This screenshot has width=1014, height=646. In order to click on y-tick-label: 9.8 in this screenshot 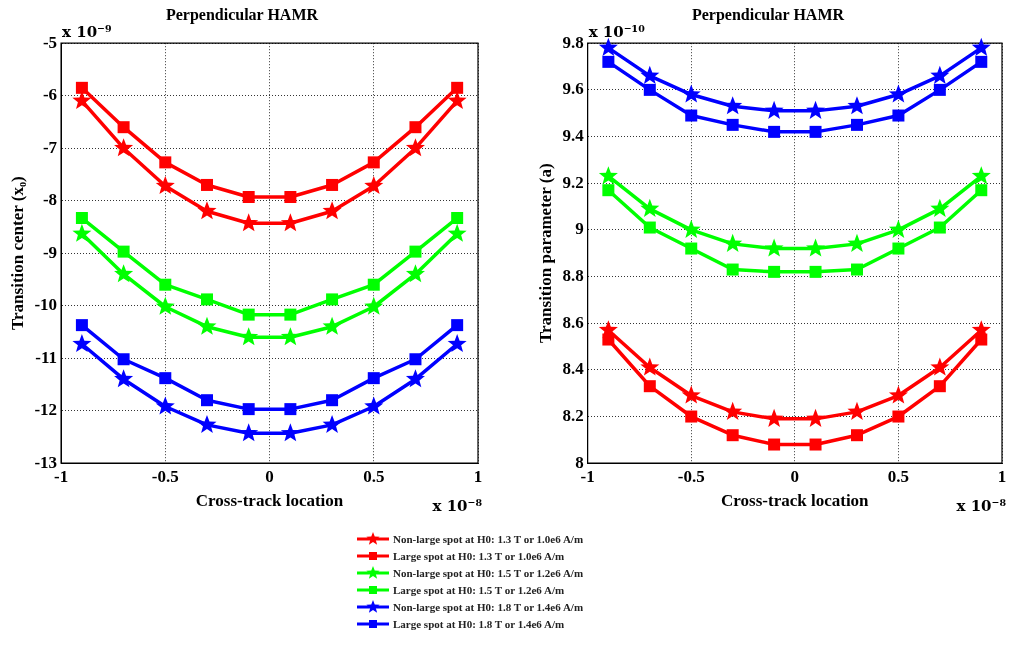, I will do `click(573, 42)`.